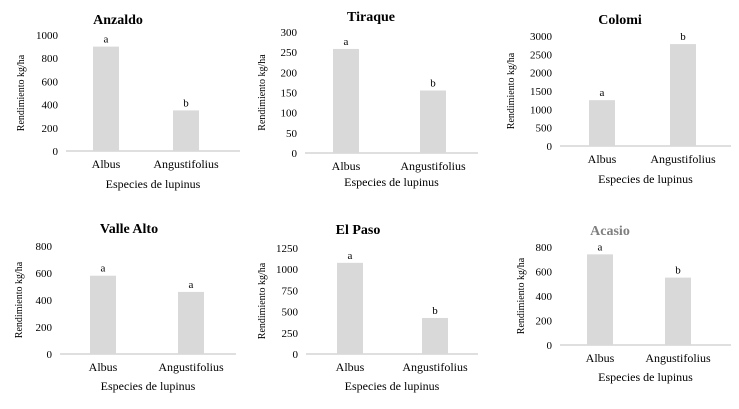  Describe the element at coordinates (544, 248) in the screenshot. I see `y-tick-label-acasio: 800` at that location.